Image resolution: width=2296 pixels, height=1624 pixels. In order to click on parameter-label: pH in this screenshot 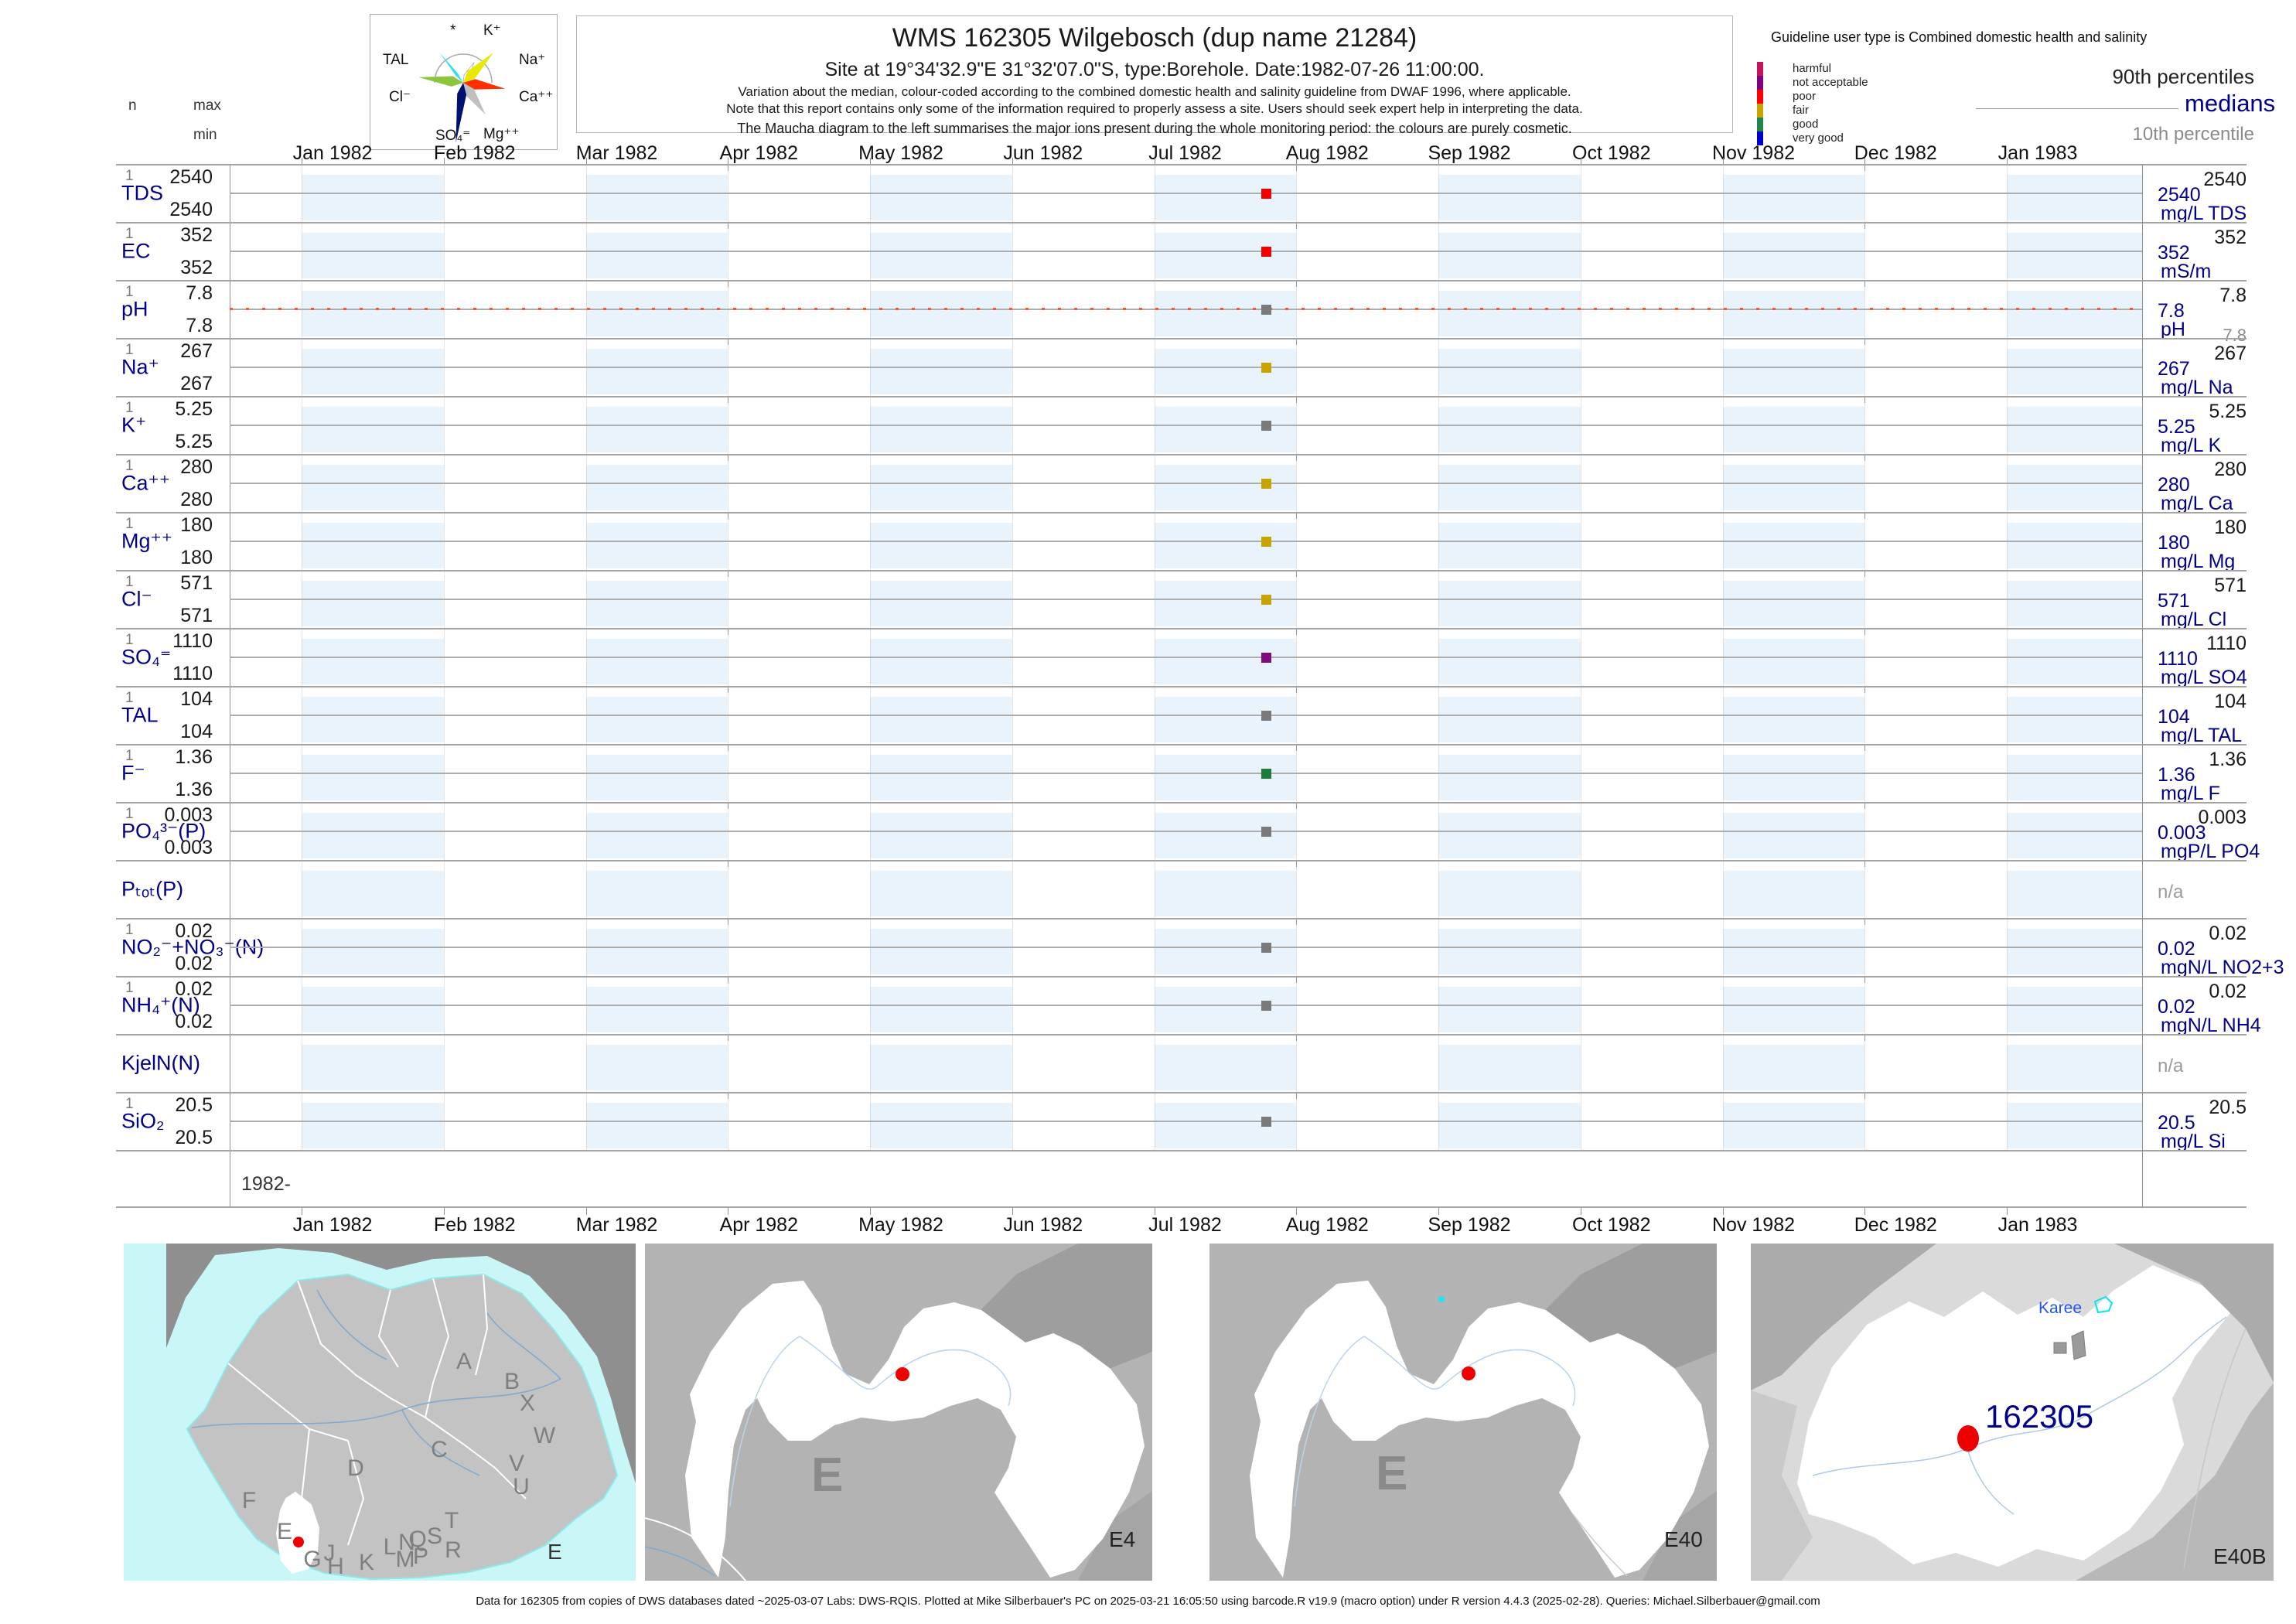, I will do `click(134, 308)`.